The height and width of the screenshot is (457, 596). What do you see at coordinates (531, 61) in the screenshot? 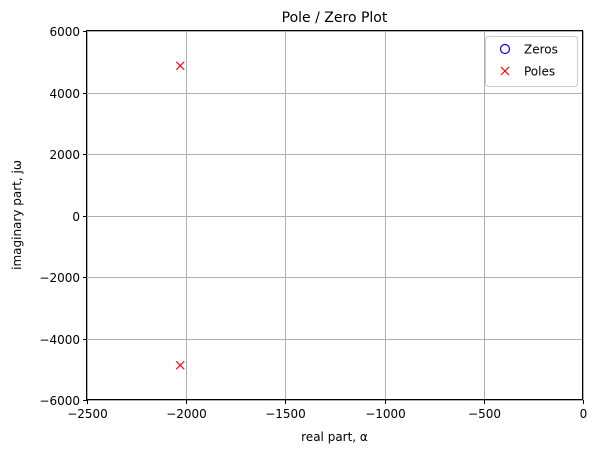
I see `legend: Zeros Poles` at bounding box center [531, 61].